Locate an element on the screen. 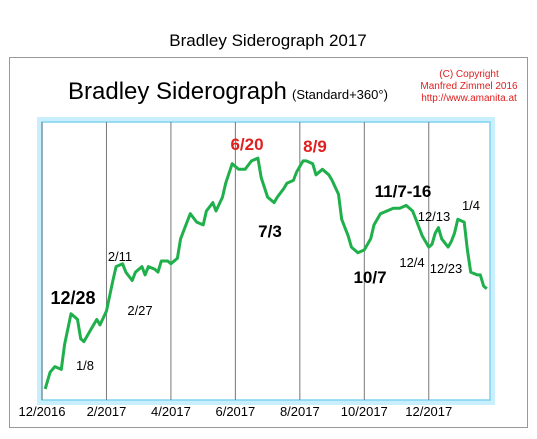 This screenshot has height=439, width=537. annotation: 1/8 is located at coordinates (85, 365).